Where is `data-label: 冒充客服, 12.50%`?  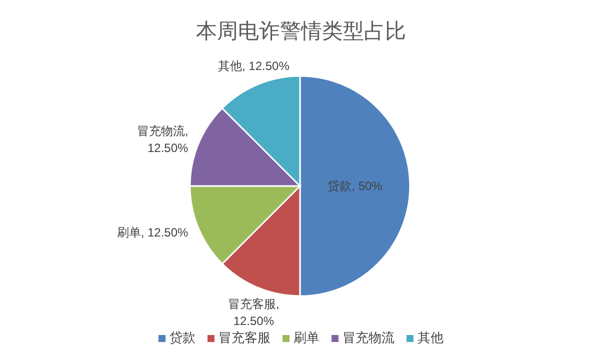 data-label: 冒充客服, 12.50% is located at coordinates (254, 312).